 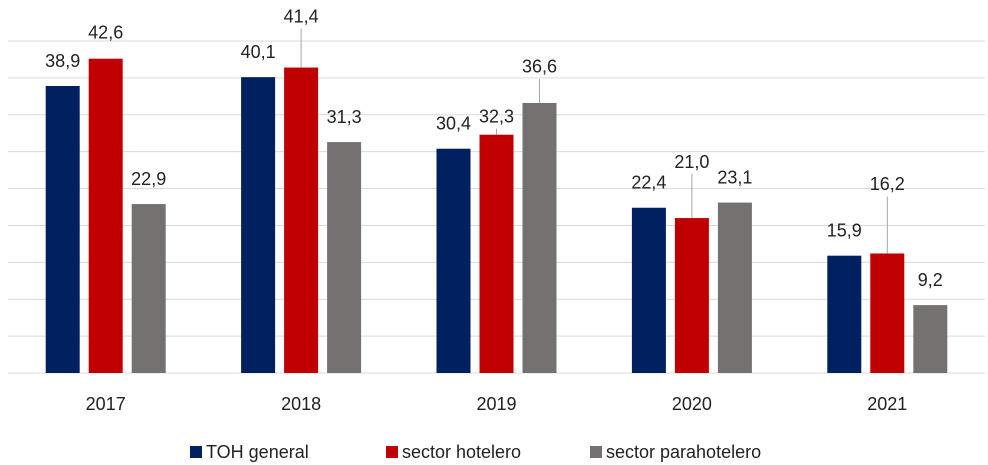 I want to click on legend-label: sector parahotelero, so click(x=683, y=452).